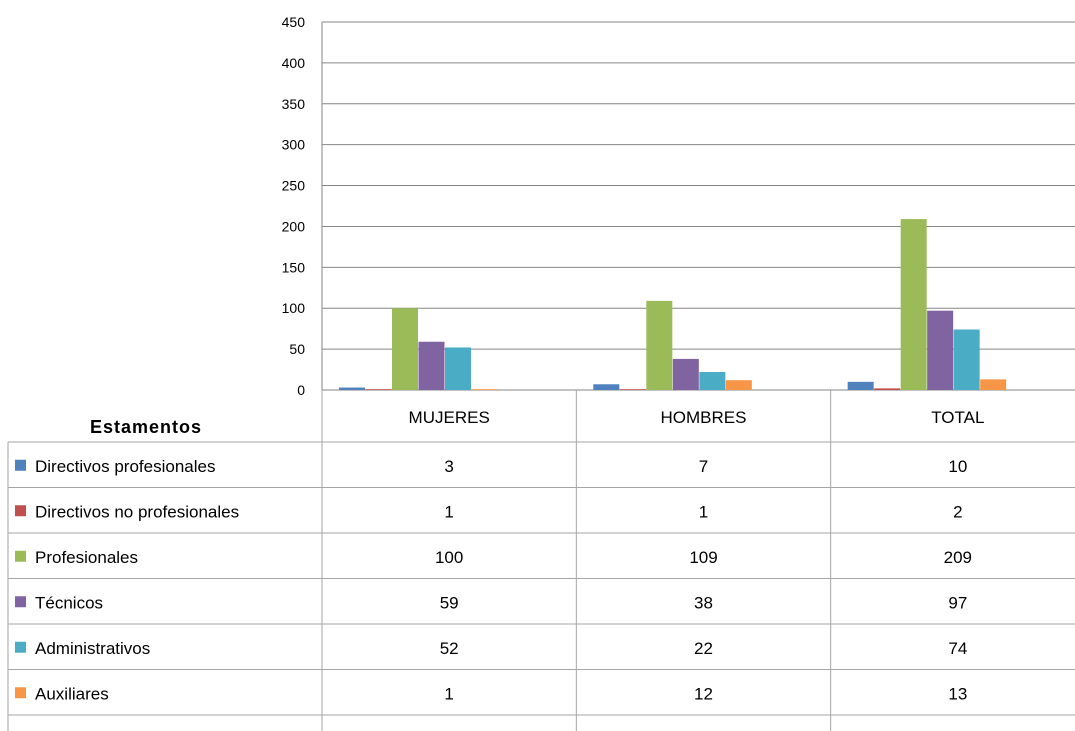  Describe the element at coordinates (703, 648) in the screenshot. I see `table-value: 22` at that location.